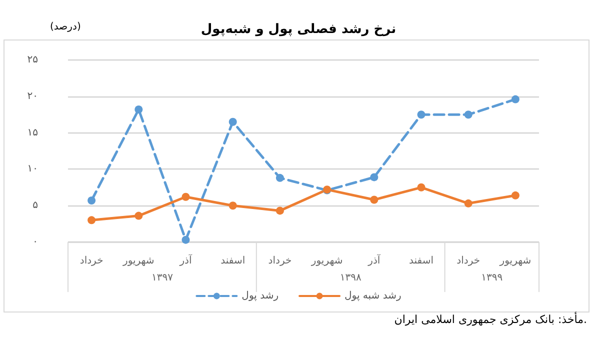 The height and width of the screenshot is (346, 597). Describe the element at coordinates (162, 278) in the screenshot. I see `text: ۱۳۹۷` at that location.